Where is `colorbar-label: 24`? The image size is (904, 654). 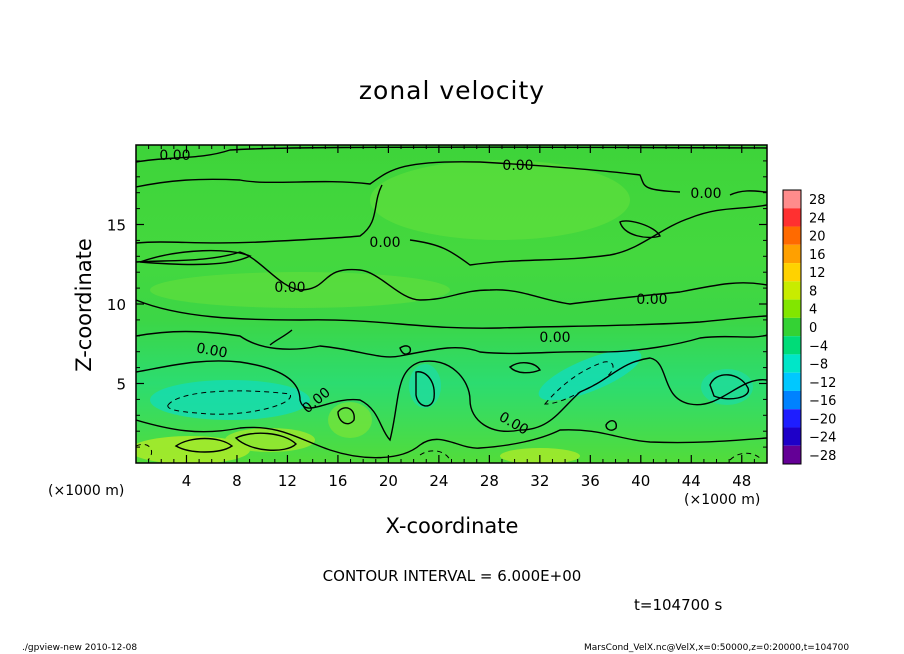
colorbar-label: 24 is located at coordinates (817, 218).